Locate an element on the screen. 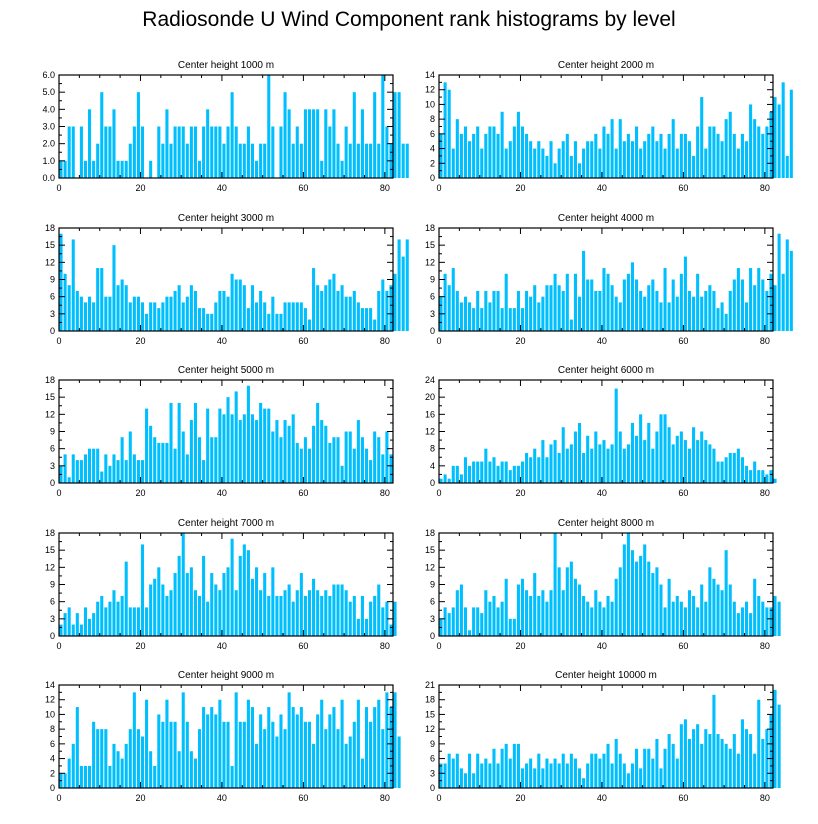 The image size is (818, 824). y-tick-label: 0 is located at coordinates (432, 788).